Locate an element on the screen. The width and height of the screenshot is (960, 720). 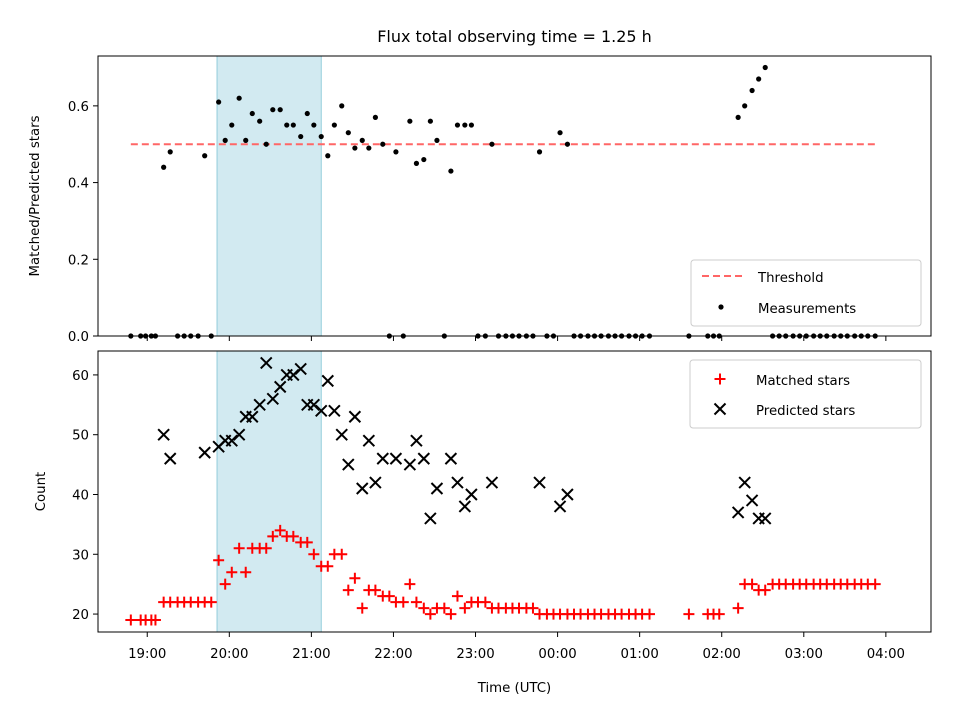
top-y-axis: 0.0 0.2 0.4 0.6 is located at coordinates (83, 222).